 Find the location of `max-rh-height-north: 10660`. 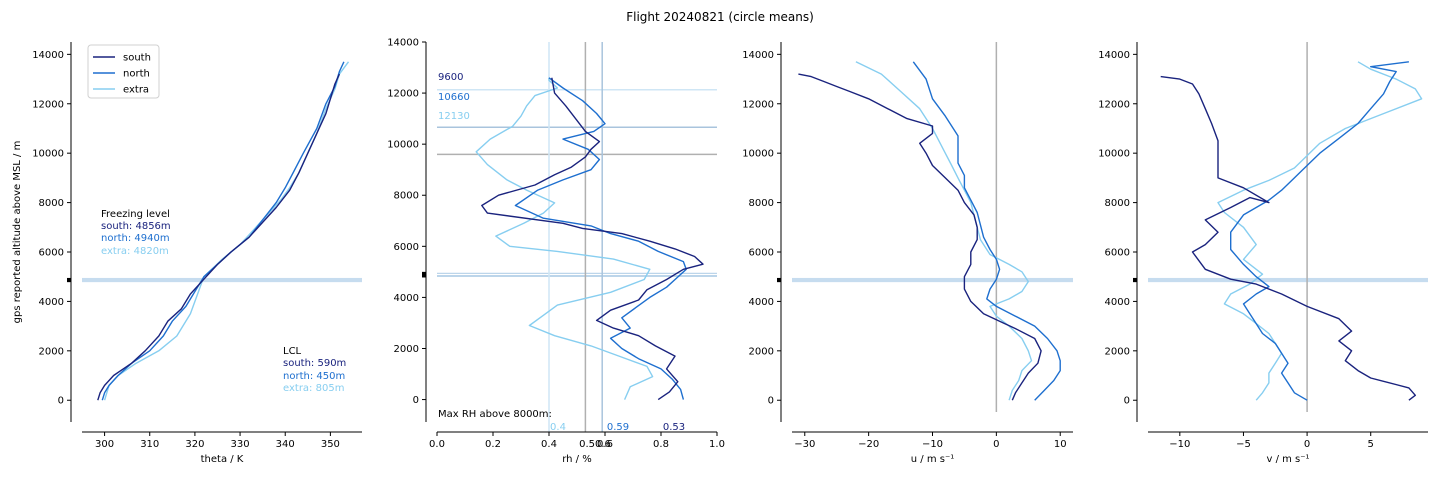

max-rh-height-north: 10660 is located at coordinates (454, 97).